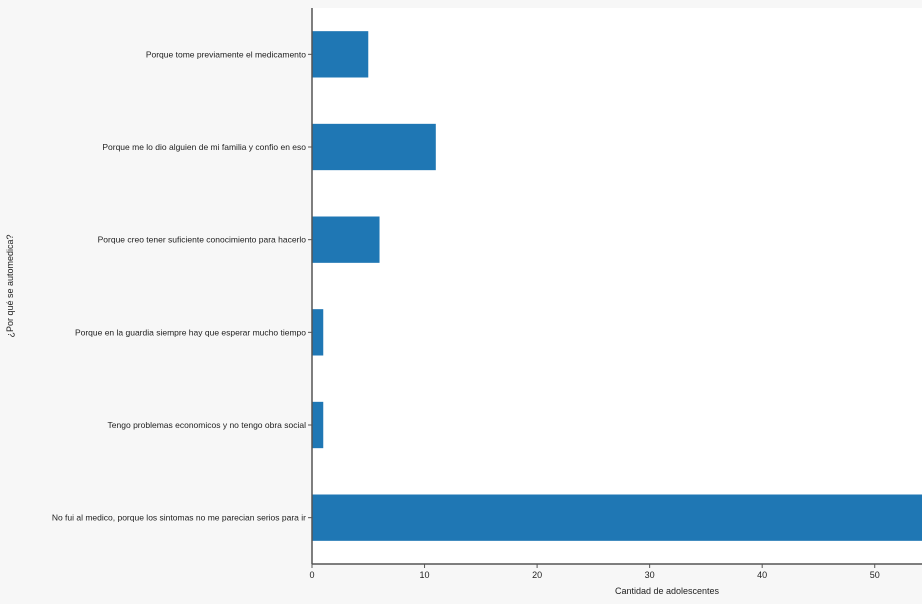 Image resolution: width=922 pixels, height=604 pixels. I want to click on category-label-1: Porque tome previamente el medicamento, so click(226, 54).